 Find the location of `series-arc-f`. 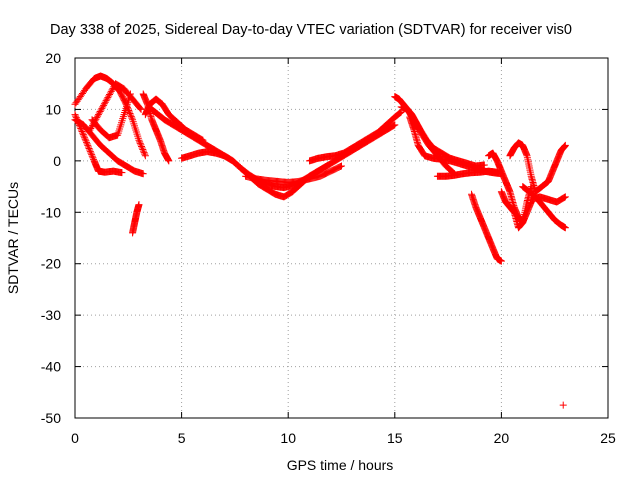

series-arc-f is located at coordinates (136, 219).